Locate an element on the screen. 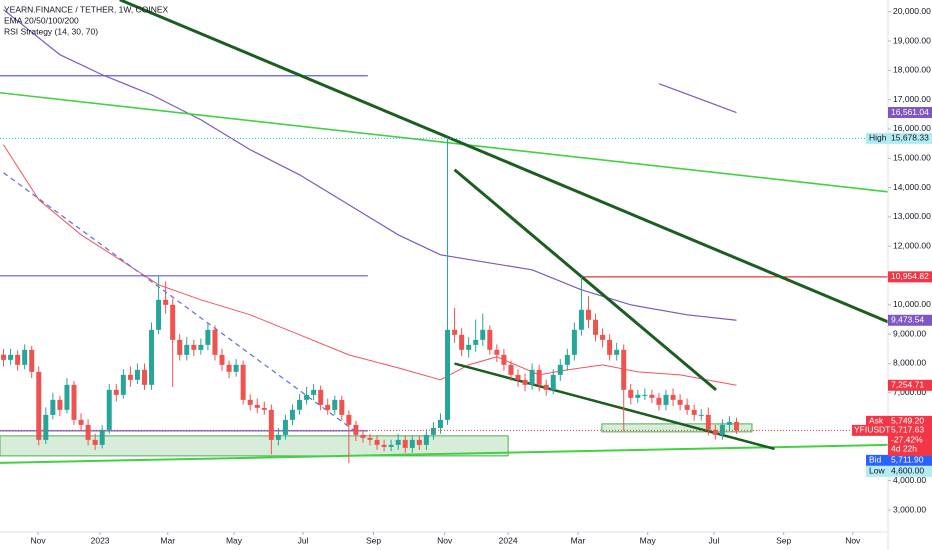 This screenshot has width=932, height=550. chart-title: YEARN.FINANCE / TETHER, 1W, COINEX is located at coordinates (86, 9).